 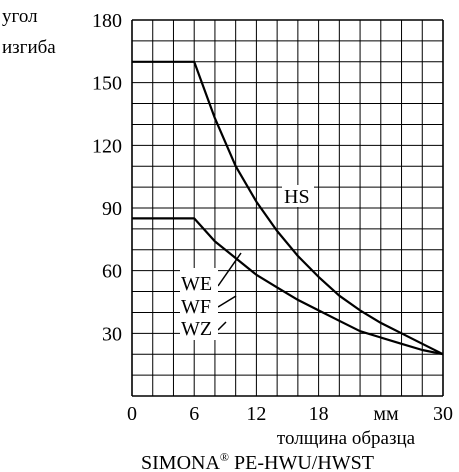 I want to click on leader-line-wf, so click(x=227, y=301).